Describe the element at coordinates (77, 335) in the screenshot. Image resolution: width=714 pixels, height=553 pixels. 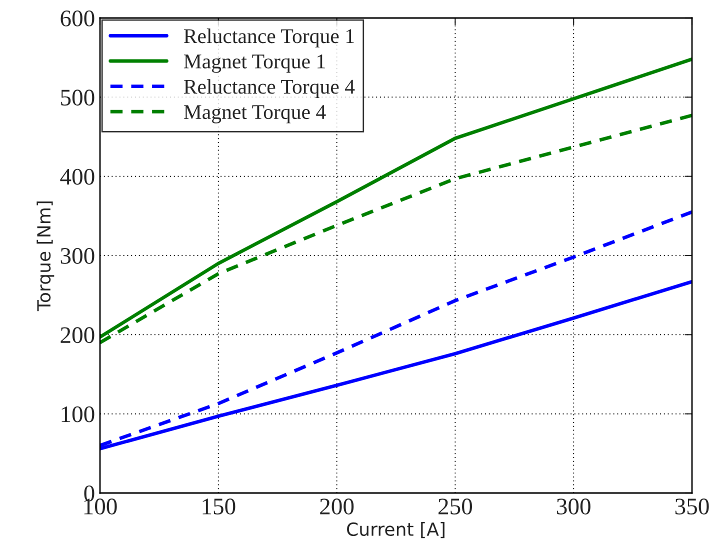
I see `y-tick-label: 200` at that location.